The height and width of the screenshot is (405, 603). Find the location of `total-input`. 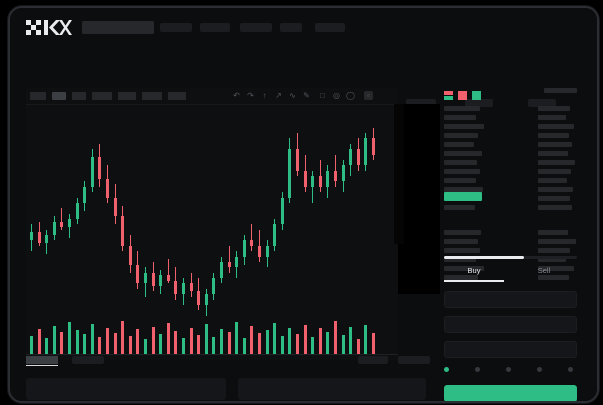

total-input is located at coordinates (510, 349).